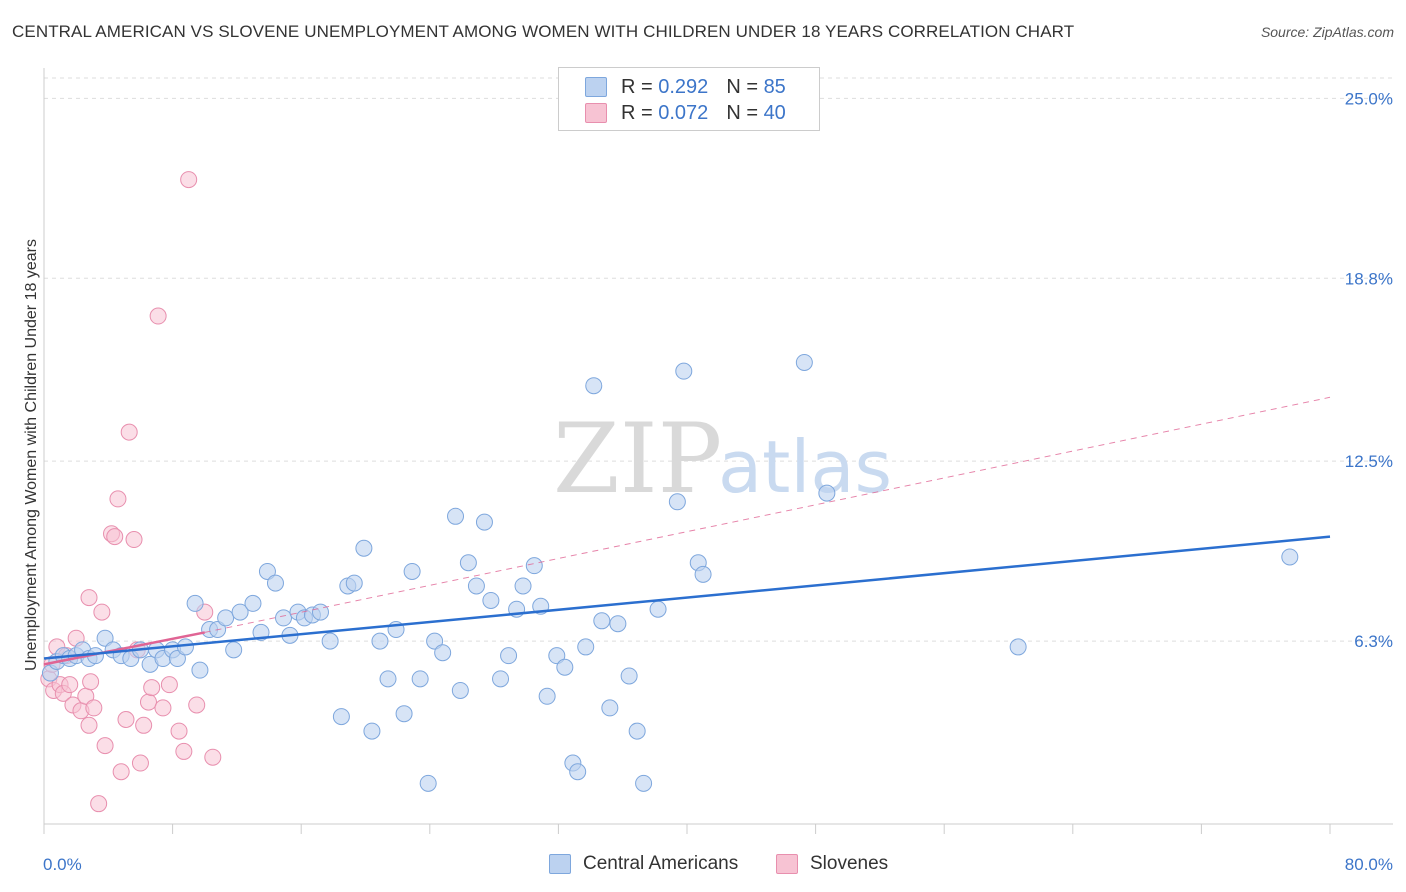 Image resolution: width=1406 pixels, height=892 pixels. I want to click on watermark: ZIP atlas, so click(722, 459).